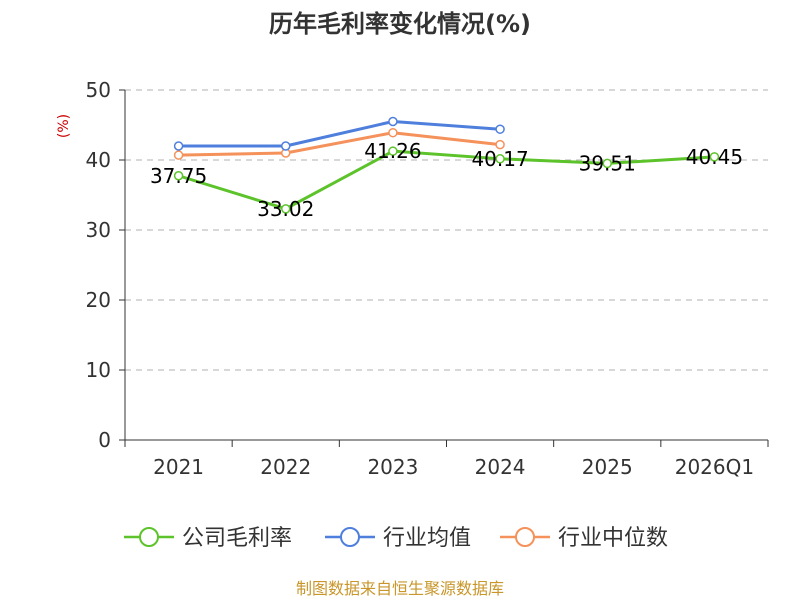  What do you see at coordinates (98, 230) in the screenshot?
I see `y-tick-label: 30` at bounding box center [98, 230].